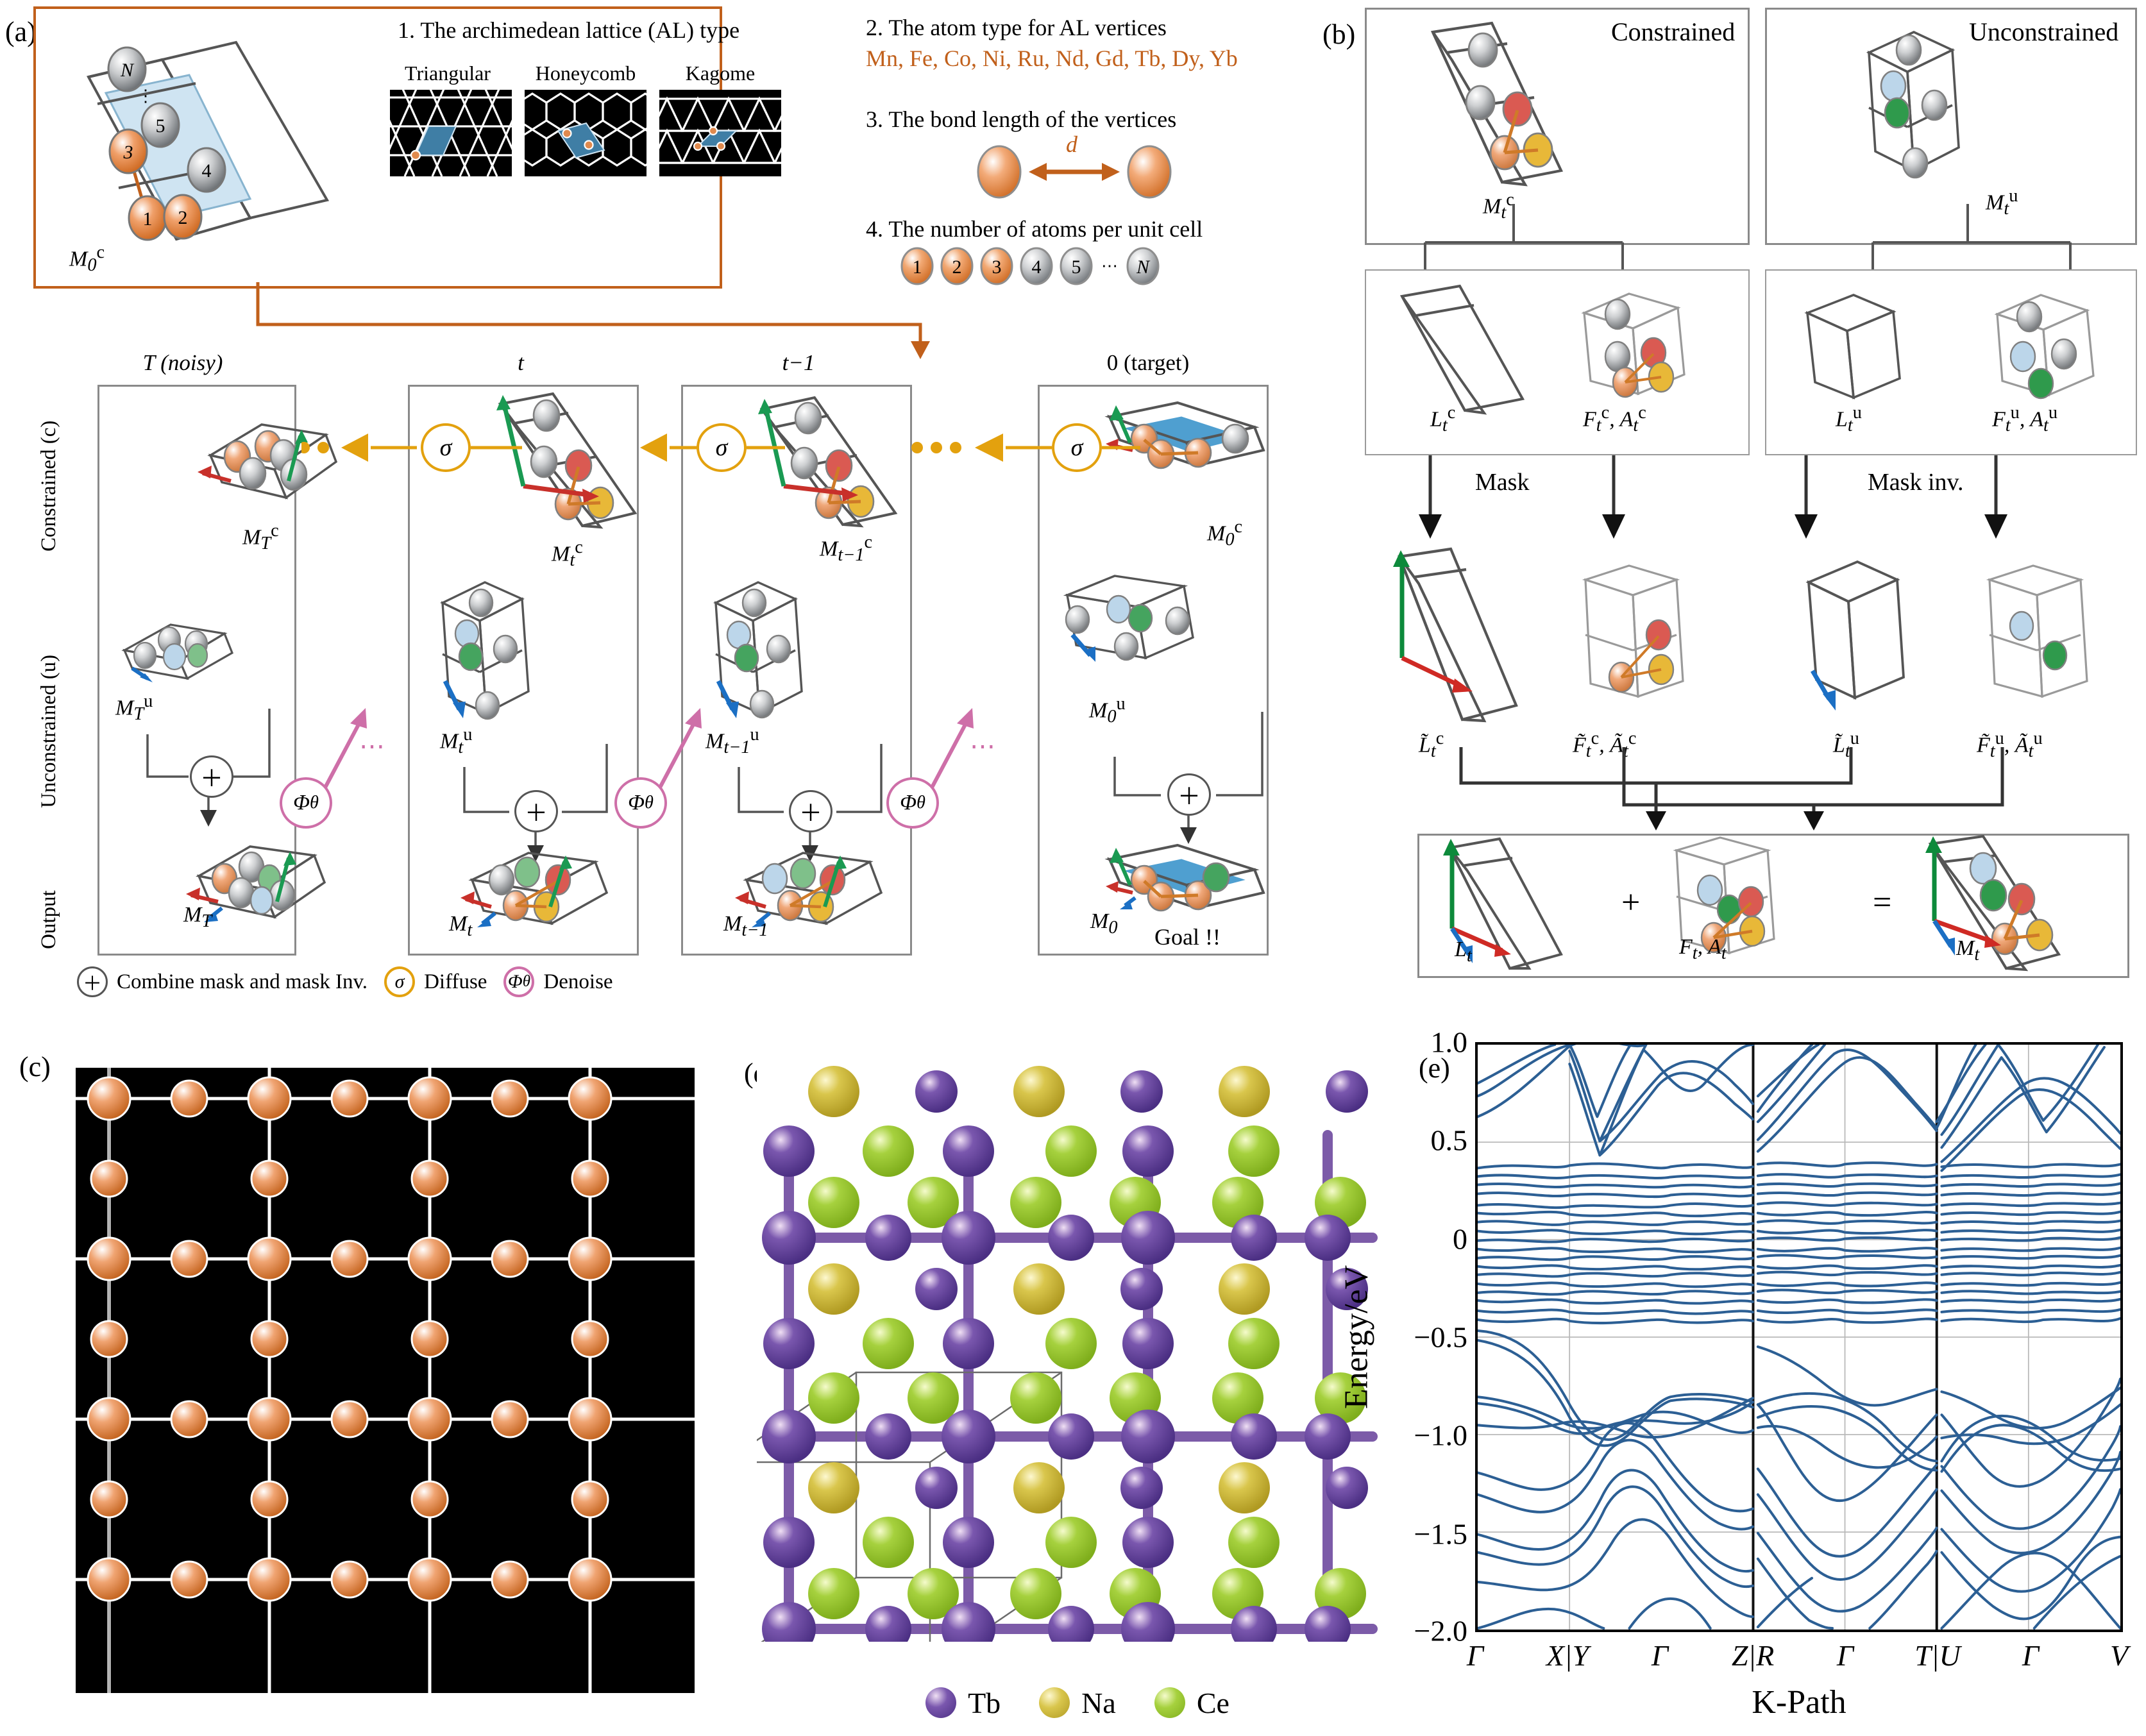 The width and height of the screenshot is (2146, 1736). I want to click on denoise-ellipsis-2: ⋯, so click(982, 746).